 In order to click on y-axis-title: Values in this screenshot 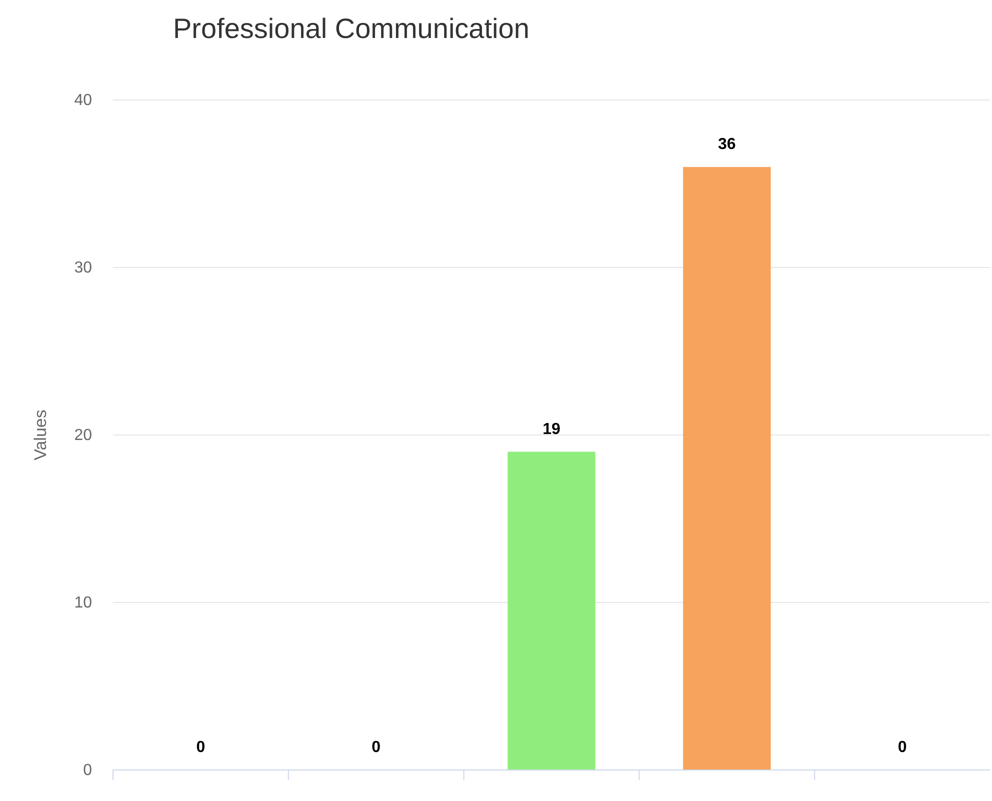, I will do `click(40, 435)`.